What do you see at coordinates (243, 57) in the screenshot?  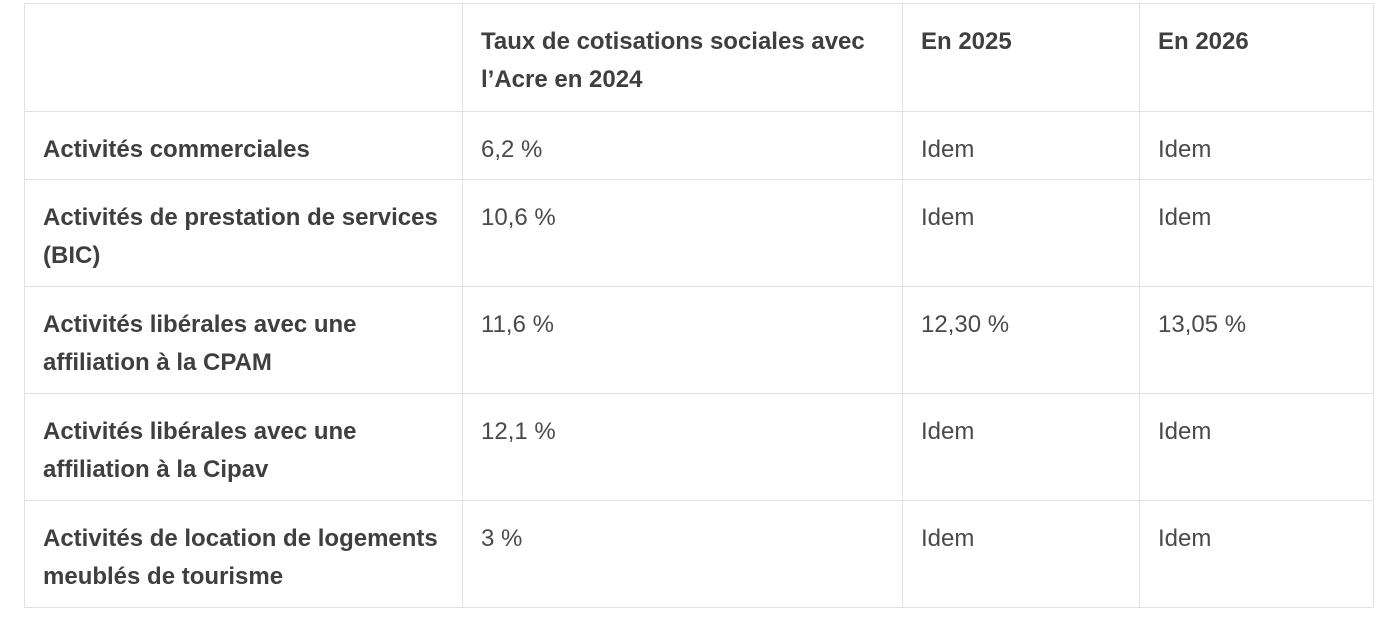 I see `header-cell-empty` at bounding box center [243, 57].